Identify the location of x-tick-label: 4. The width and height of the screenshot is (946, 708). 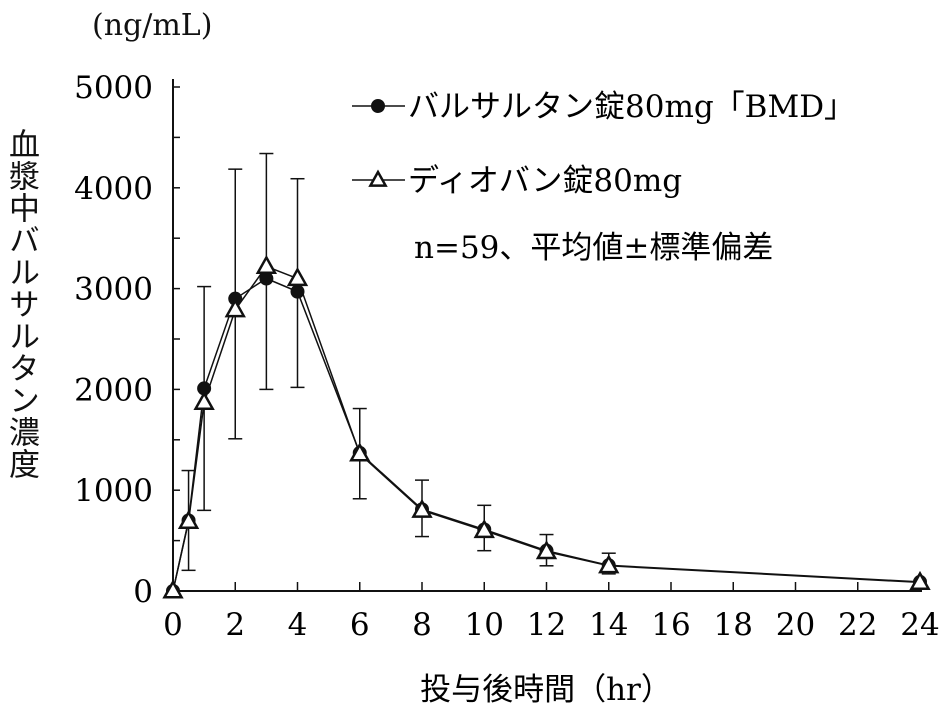
(298, 625).